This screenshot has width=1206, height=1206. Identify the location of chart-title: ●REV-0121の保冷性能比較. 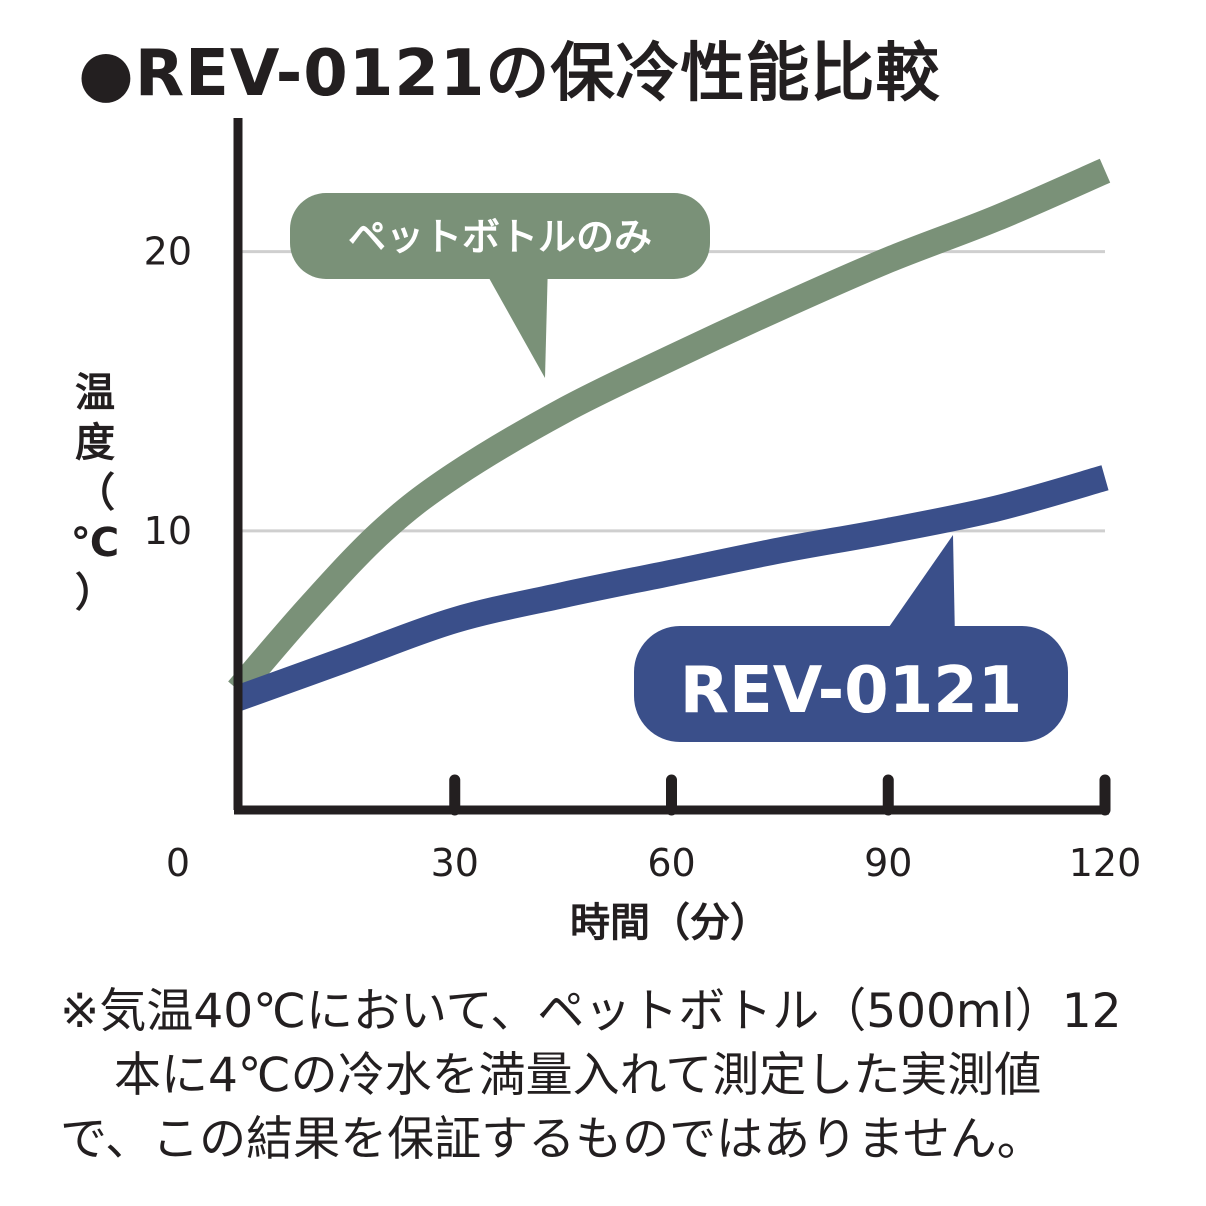
(509, 74).